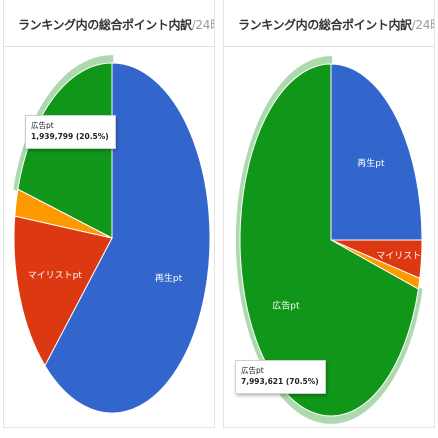 This screenshot has width=438, height=438. I want to click on chart-tooltip: 広告pt 7,993,621 (70.5%), so click(280, 377).